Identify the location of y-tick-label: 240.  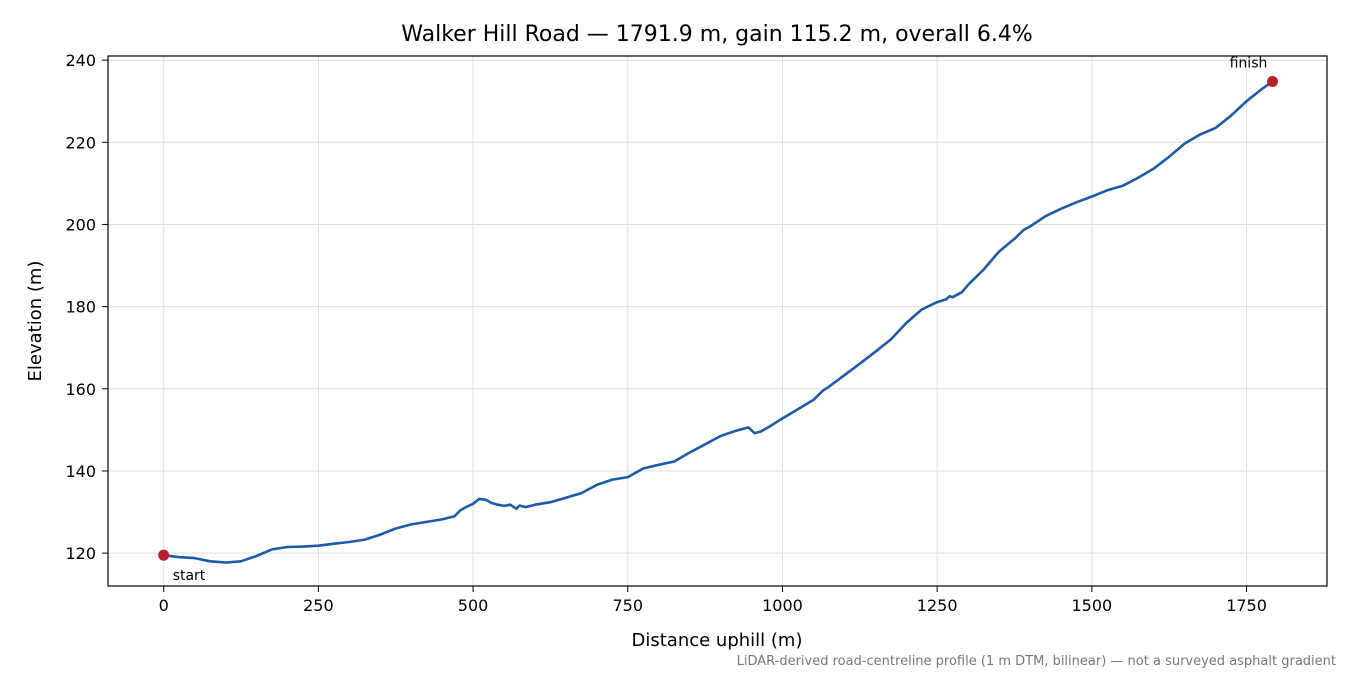
(80, 60).